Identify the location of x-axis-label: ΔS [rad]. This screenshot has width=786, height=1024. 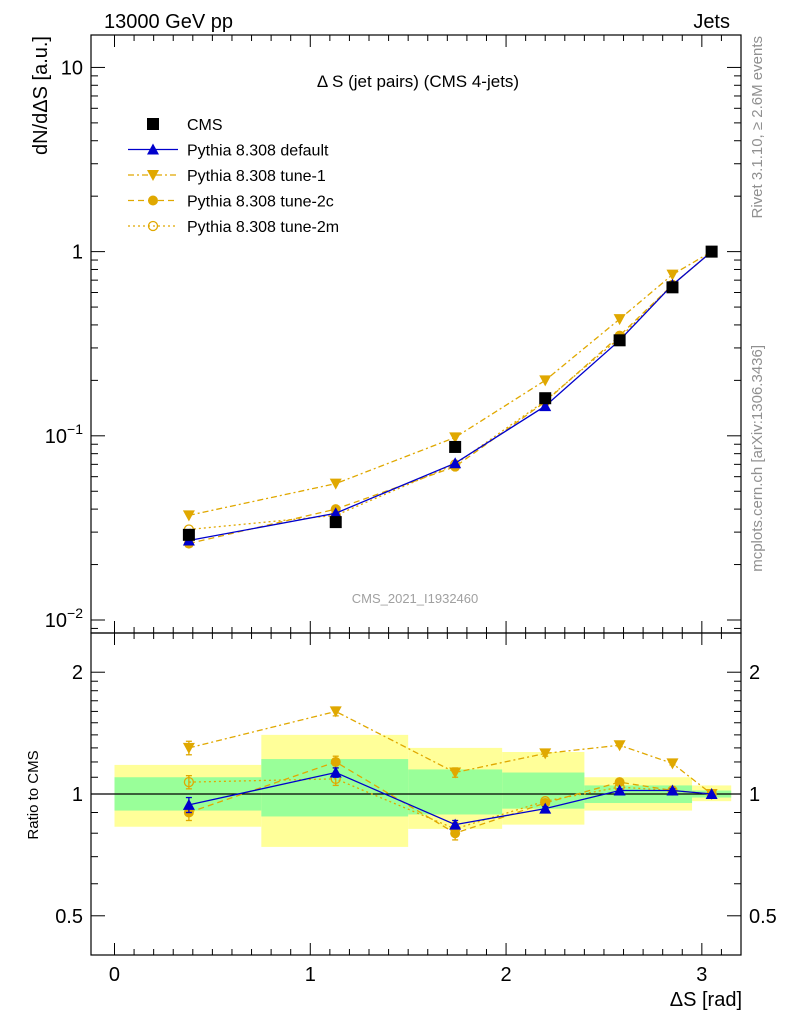
(706, 1000).